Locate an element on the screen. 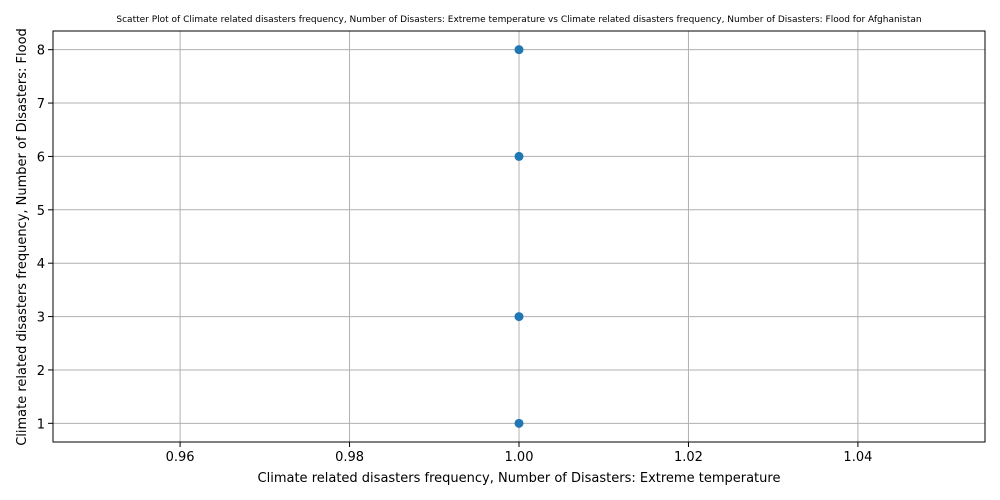 The width and height of the screenshot is (1000, 500). data-points is located at coordinates (519, 236).